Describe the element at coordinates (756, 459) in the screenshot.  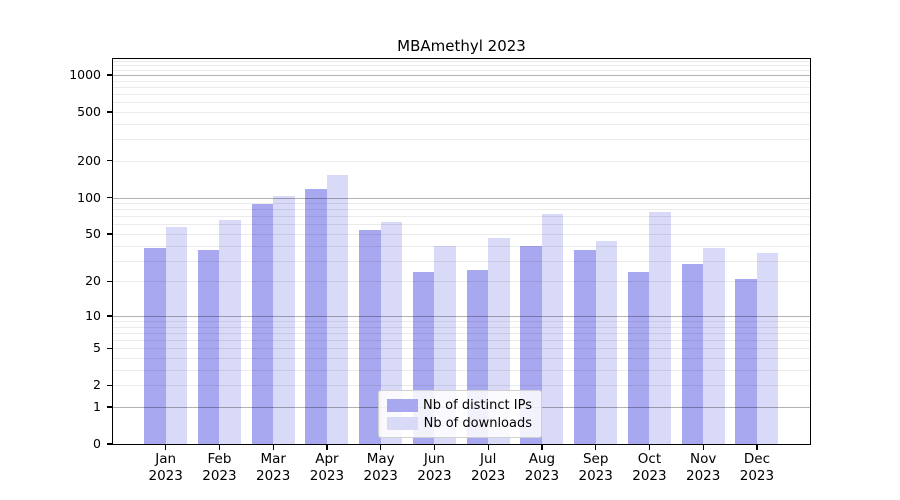
I see `x-label-month: Dec` at that location.